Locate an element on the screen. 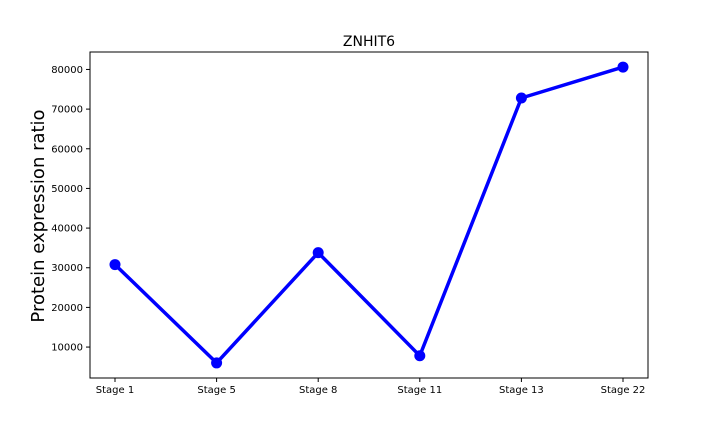 Image resolution: width=720 pixels, height=432 pixels. y-axis: 10000 20000 30000 40000 50000 60000 70000 80000 is located at coordinates (70, 209).